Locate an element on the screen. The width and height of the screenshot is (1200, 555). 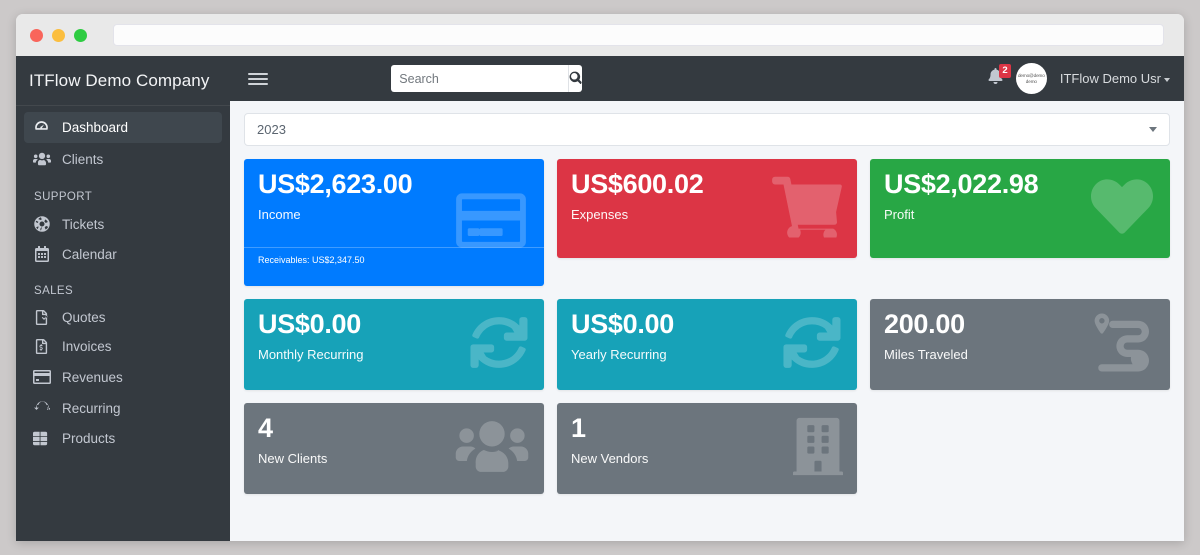
sidebar-item-label: Dashboard is located at coordinates (95, 127).